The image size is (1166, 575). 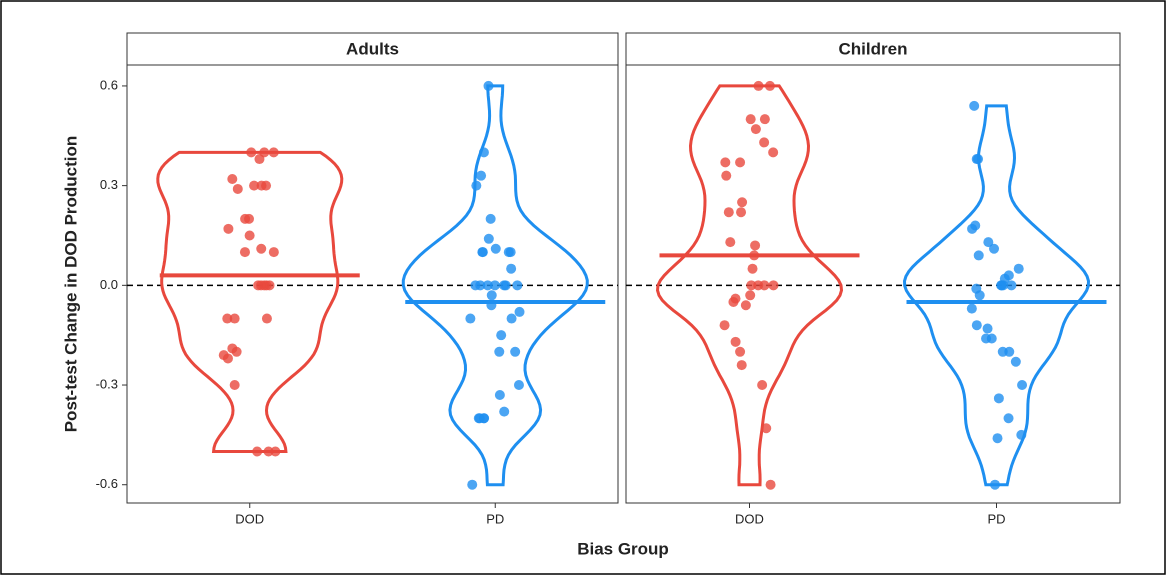 What do you see at coordinates (372, 48) in the screenshot?
I see `panel-title: Adults` at bounding box center [372, 48].